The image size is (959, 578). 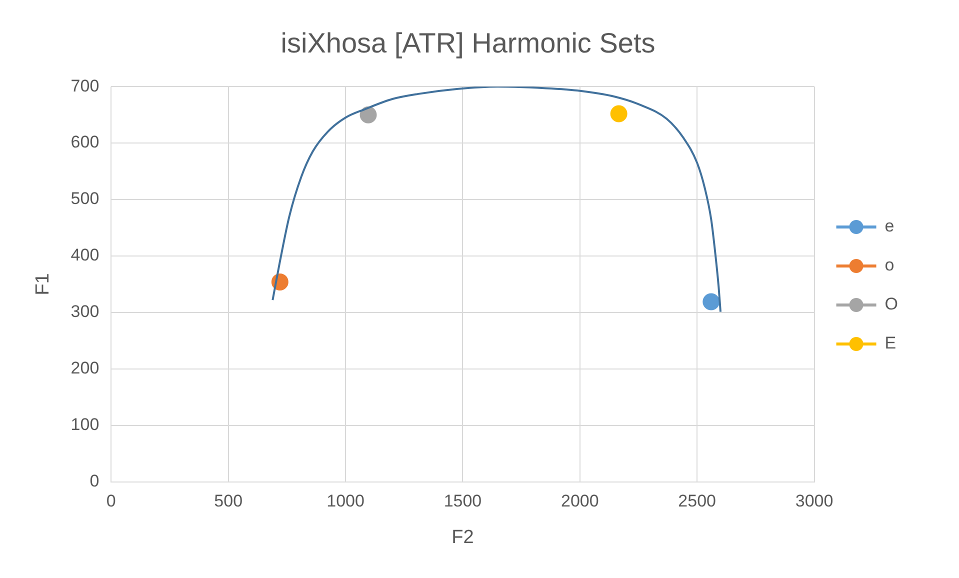 What do you see at coordinates (890, 343) in the screenshot?
I see `legend-label: E` at bounding box center [890, 343].